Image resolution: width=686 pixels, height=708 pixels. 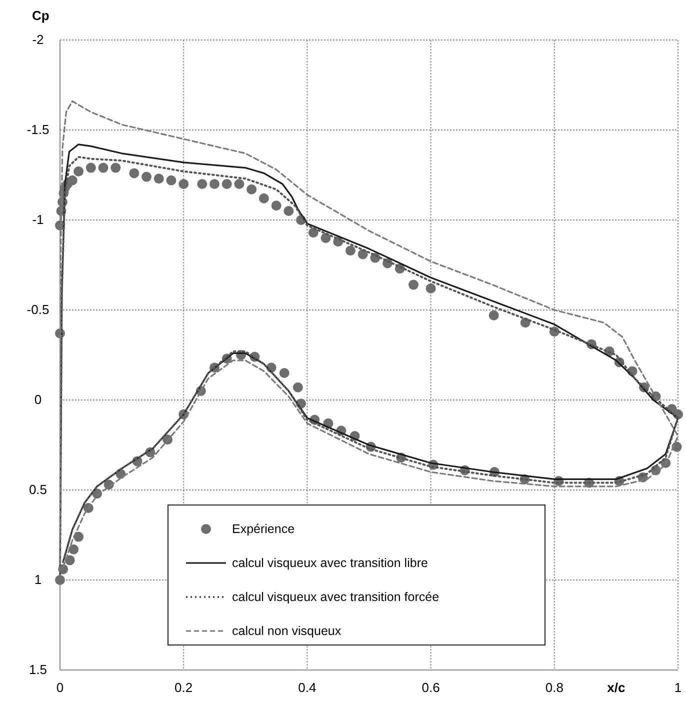 What do you see at coordinates (38, 219) in the screenshot?
I see `y-tick-label: -1` at bounding box center [38, 219].